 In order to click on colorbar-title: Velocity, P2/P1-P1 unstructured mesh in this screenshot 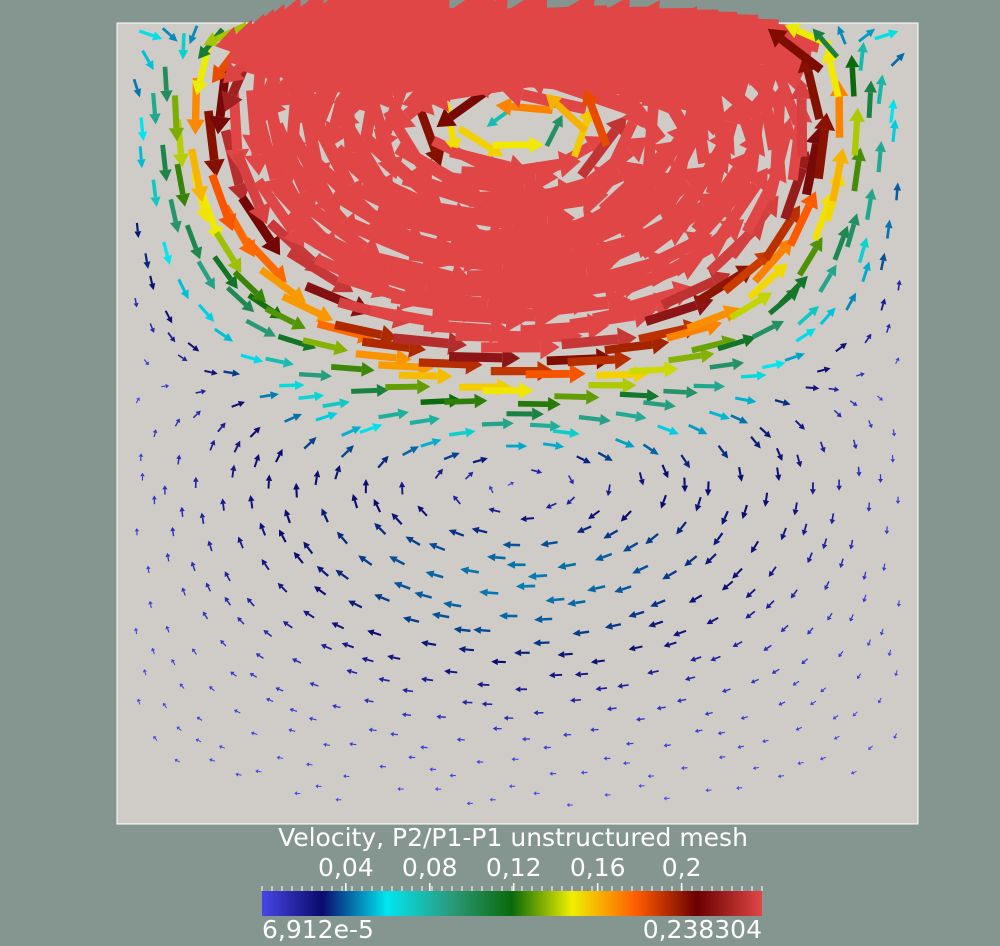, I will do `click(513, 837)`.